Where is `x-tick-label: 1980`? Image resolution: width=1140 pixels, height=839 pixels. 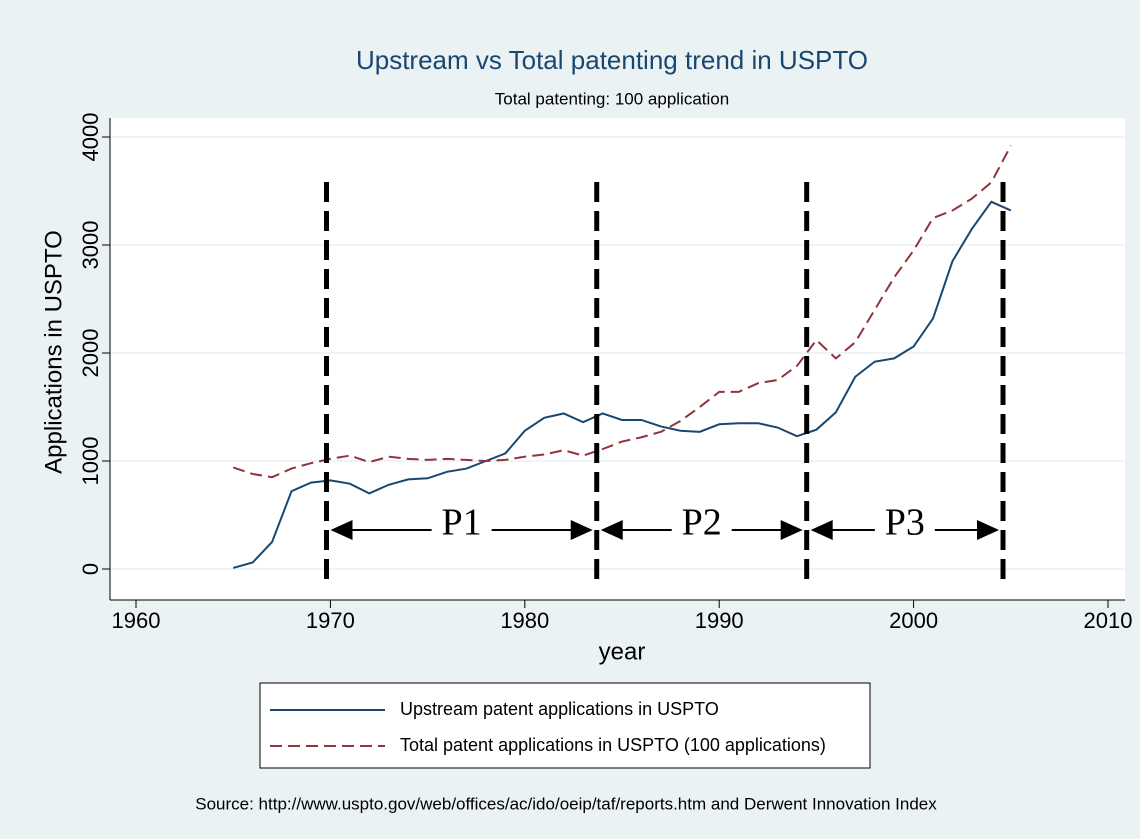 x-tick-label: 1980 is located at coordinates (524, 620).